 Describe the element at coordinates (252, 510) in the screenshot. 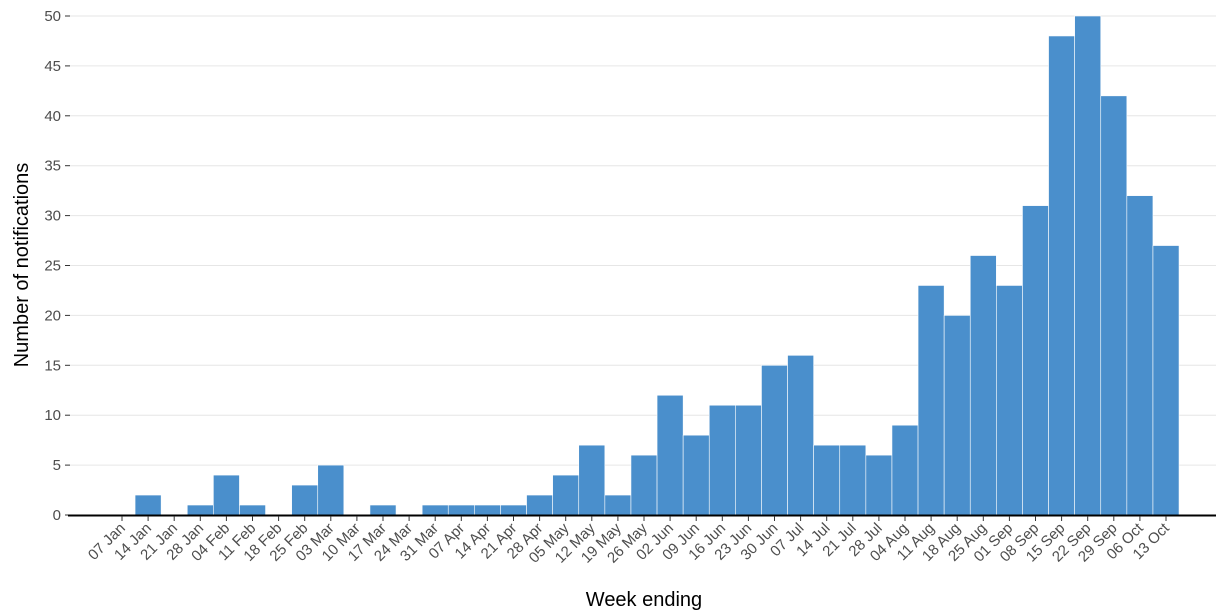

I see `bar-11-feb` at that location.